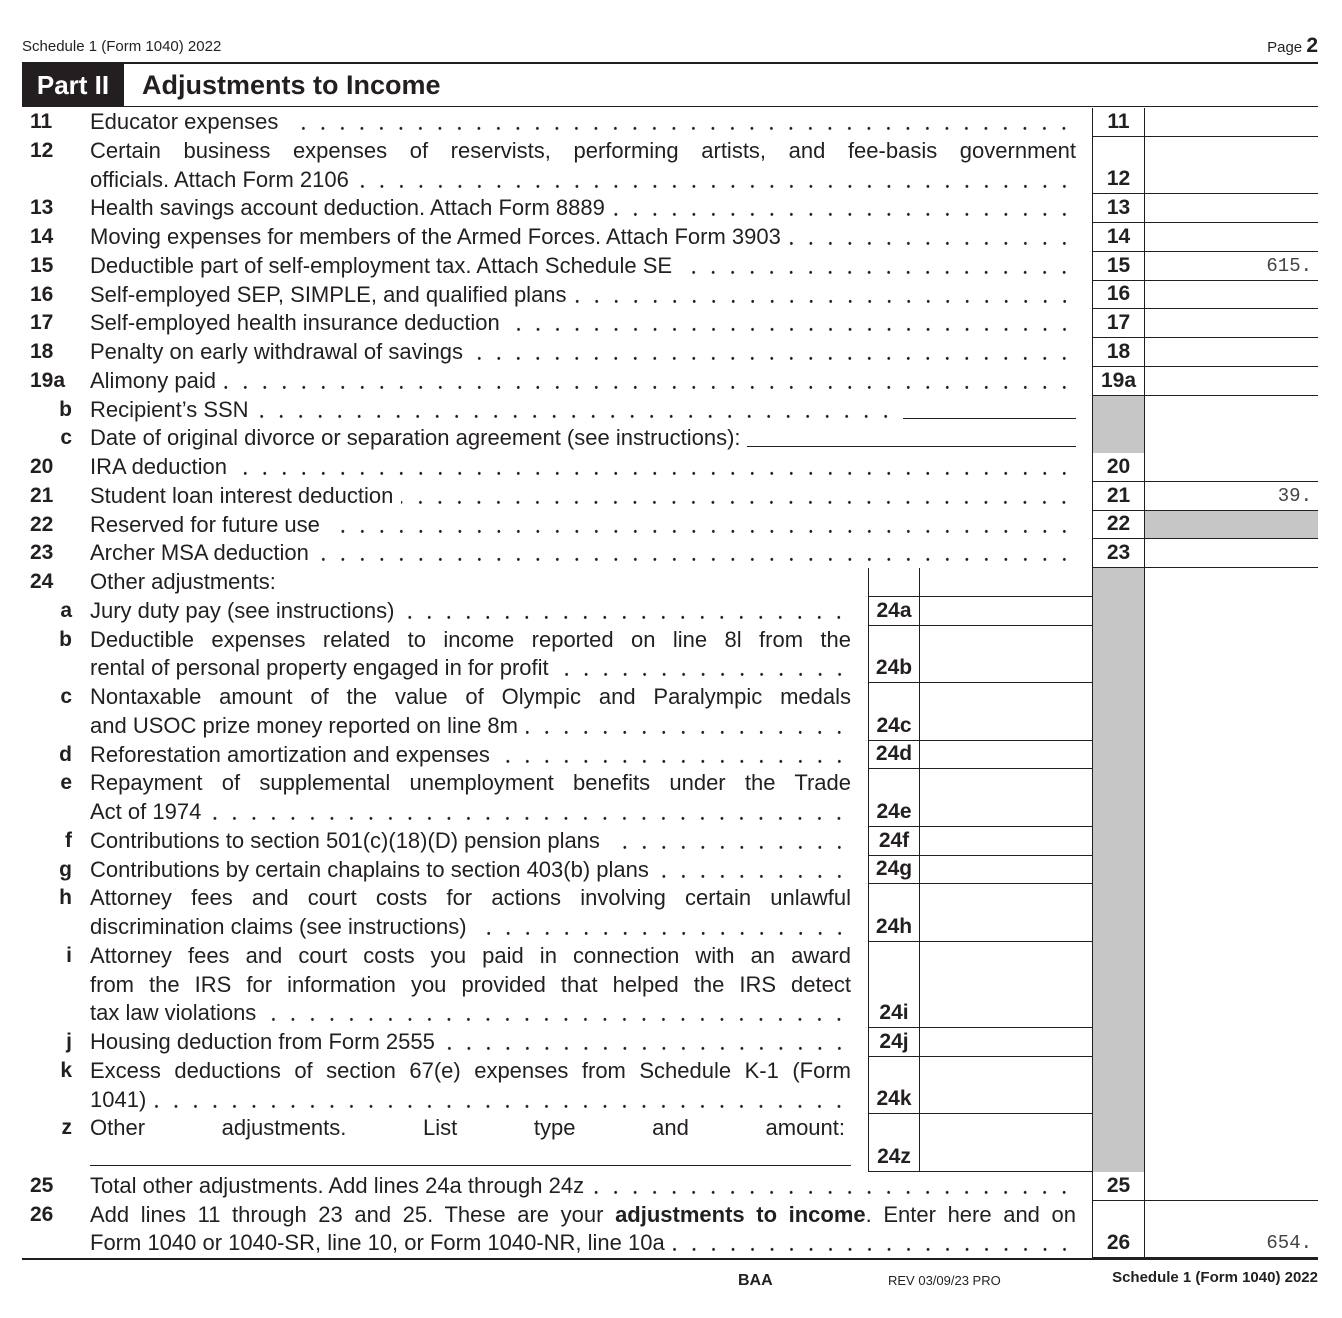 The height and width of the screenshot is (1318, 1342). What do you see at coordinates (470, 611) in the screenshot?
I see `line-description: Jury duty pay (see instructions)` at bounding box center [470, 611].